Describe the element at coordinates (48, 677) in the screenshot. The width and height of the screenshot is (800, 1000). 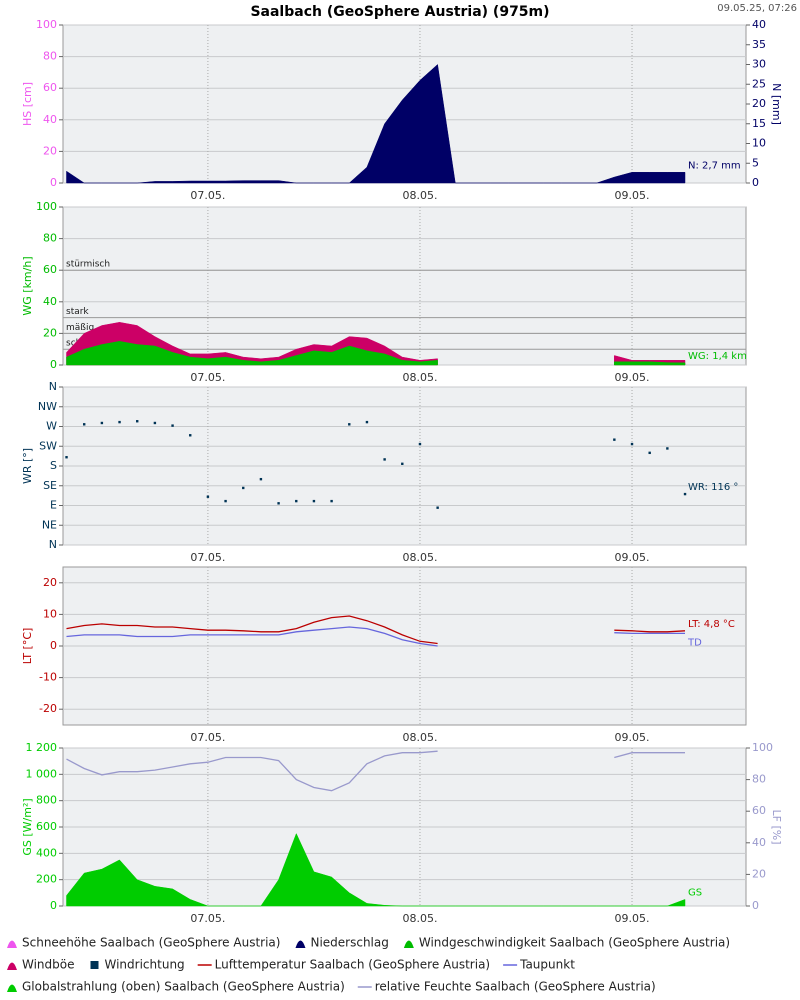
I see `y-tick-label: -10` at that location.